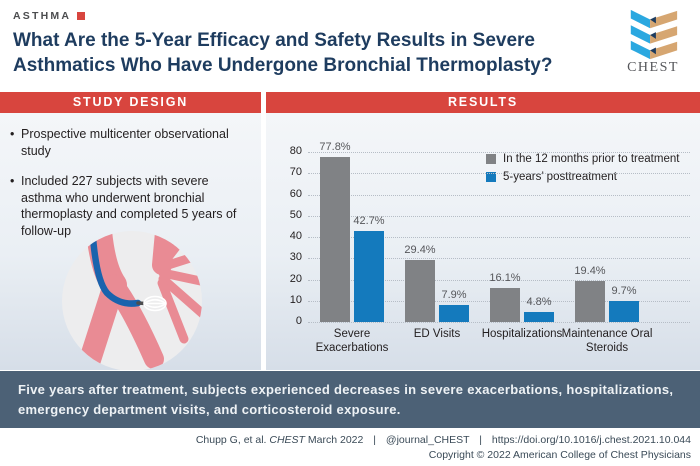  I want to click on y-axis-tick-label: 50, so click(295, 214).